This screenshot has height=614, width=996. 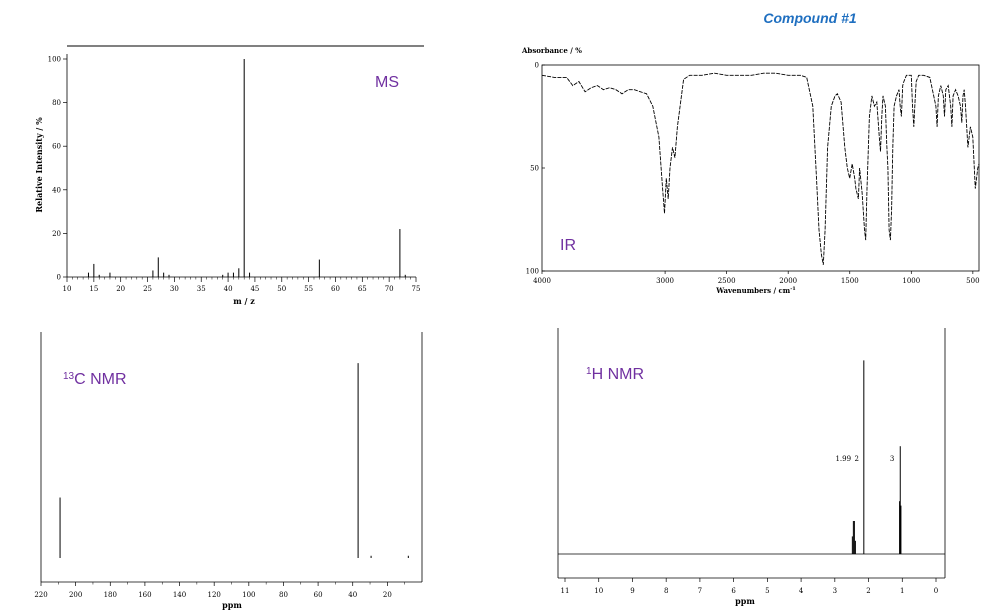 What do you see at coordinates (850, 281) in the screenshot?
I see `ir-x-tick-label: 1500` at bounding box center [850, 281].